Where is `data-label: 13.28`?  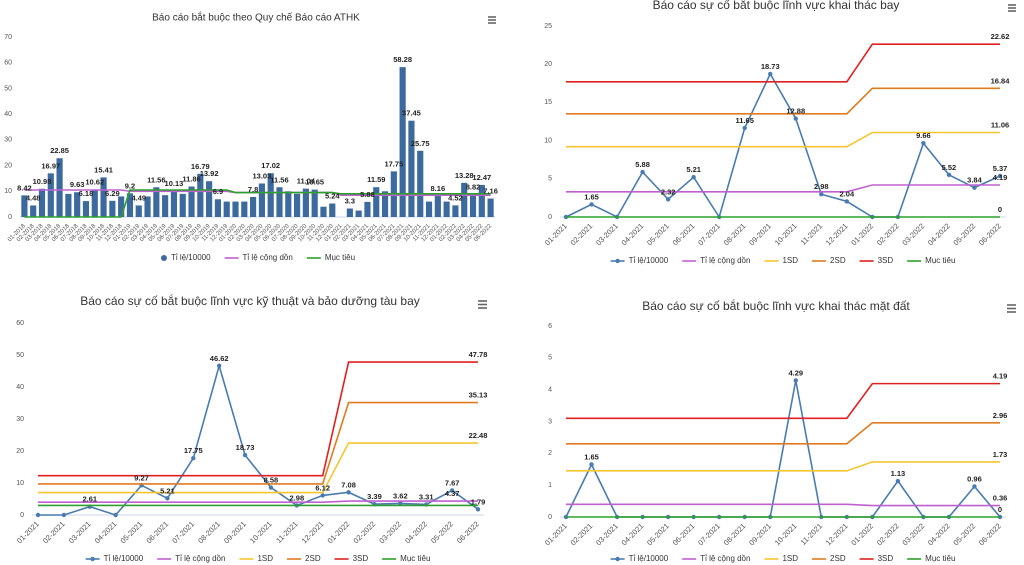 data-label: 13.28 is located at coordinates (464, 175).